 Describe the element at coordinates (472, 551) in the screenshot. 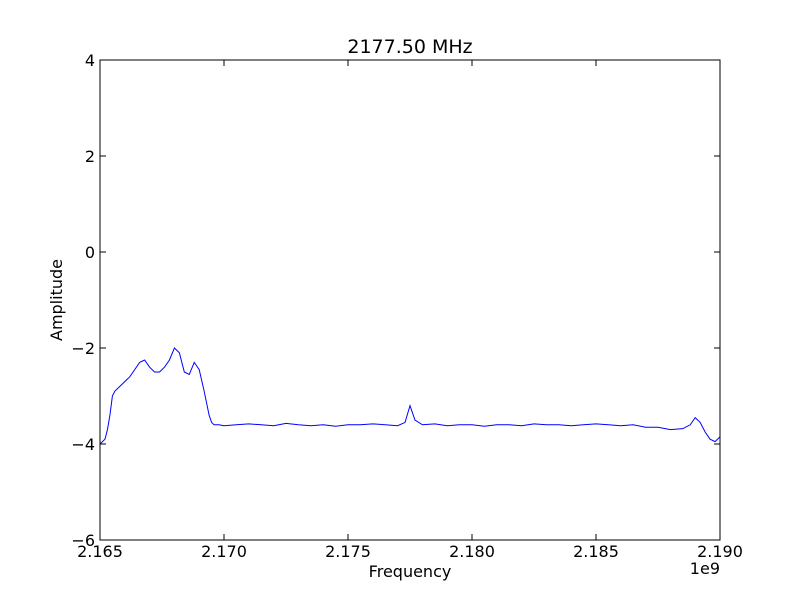

I see `x-tick-label: 2.180` at that location.